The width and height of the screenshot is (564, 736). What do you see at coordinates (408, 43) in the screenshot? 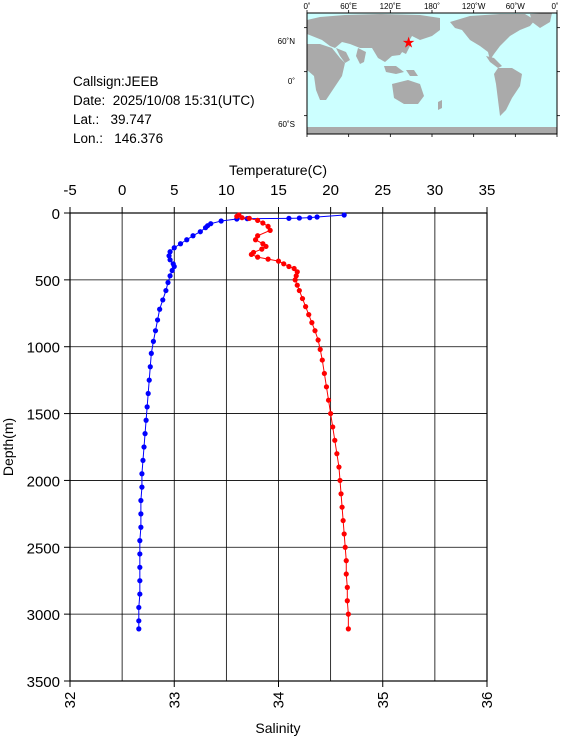
I see `station-marker-icon: ★` at bounding box center [408, 43].